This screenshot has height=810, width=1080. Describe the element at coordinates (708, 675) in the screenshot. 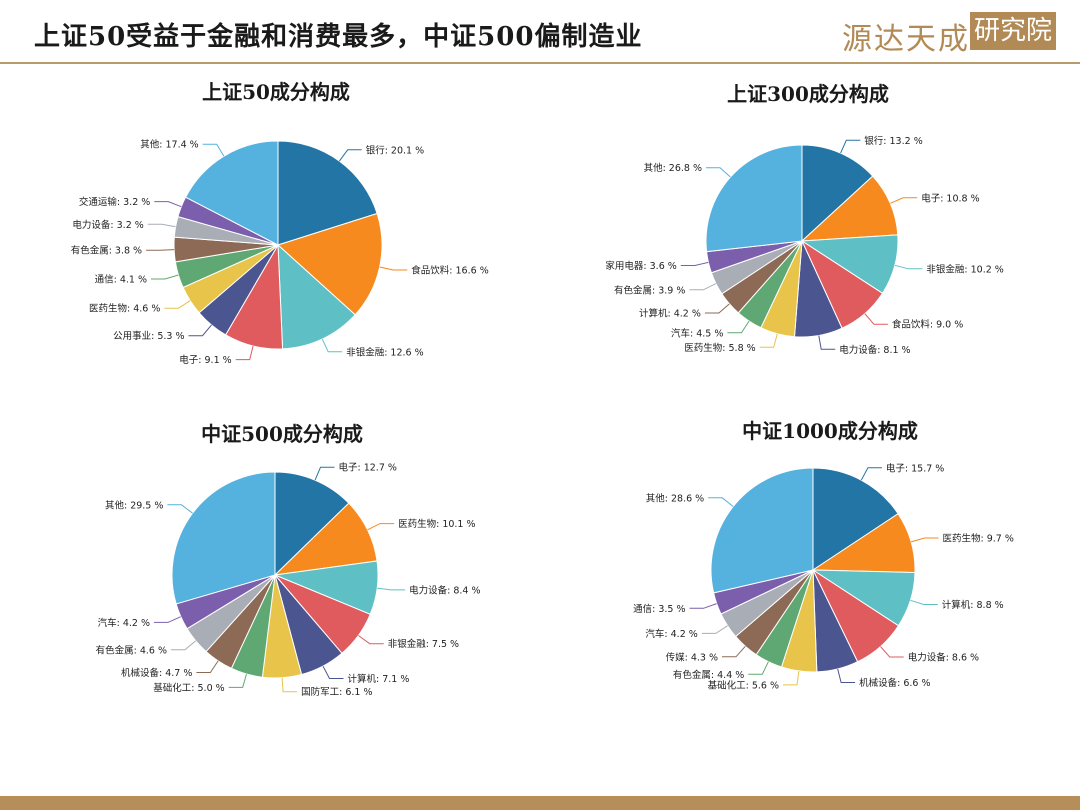

I see `slice-label: 有色金属: 4.4 %` at that location.